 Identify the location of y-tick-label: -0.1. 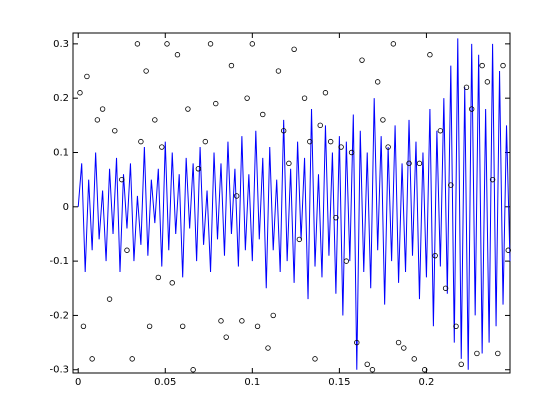
(59, 261).